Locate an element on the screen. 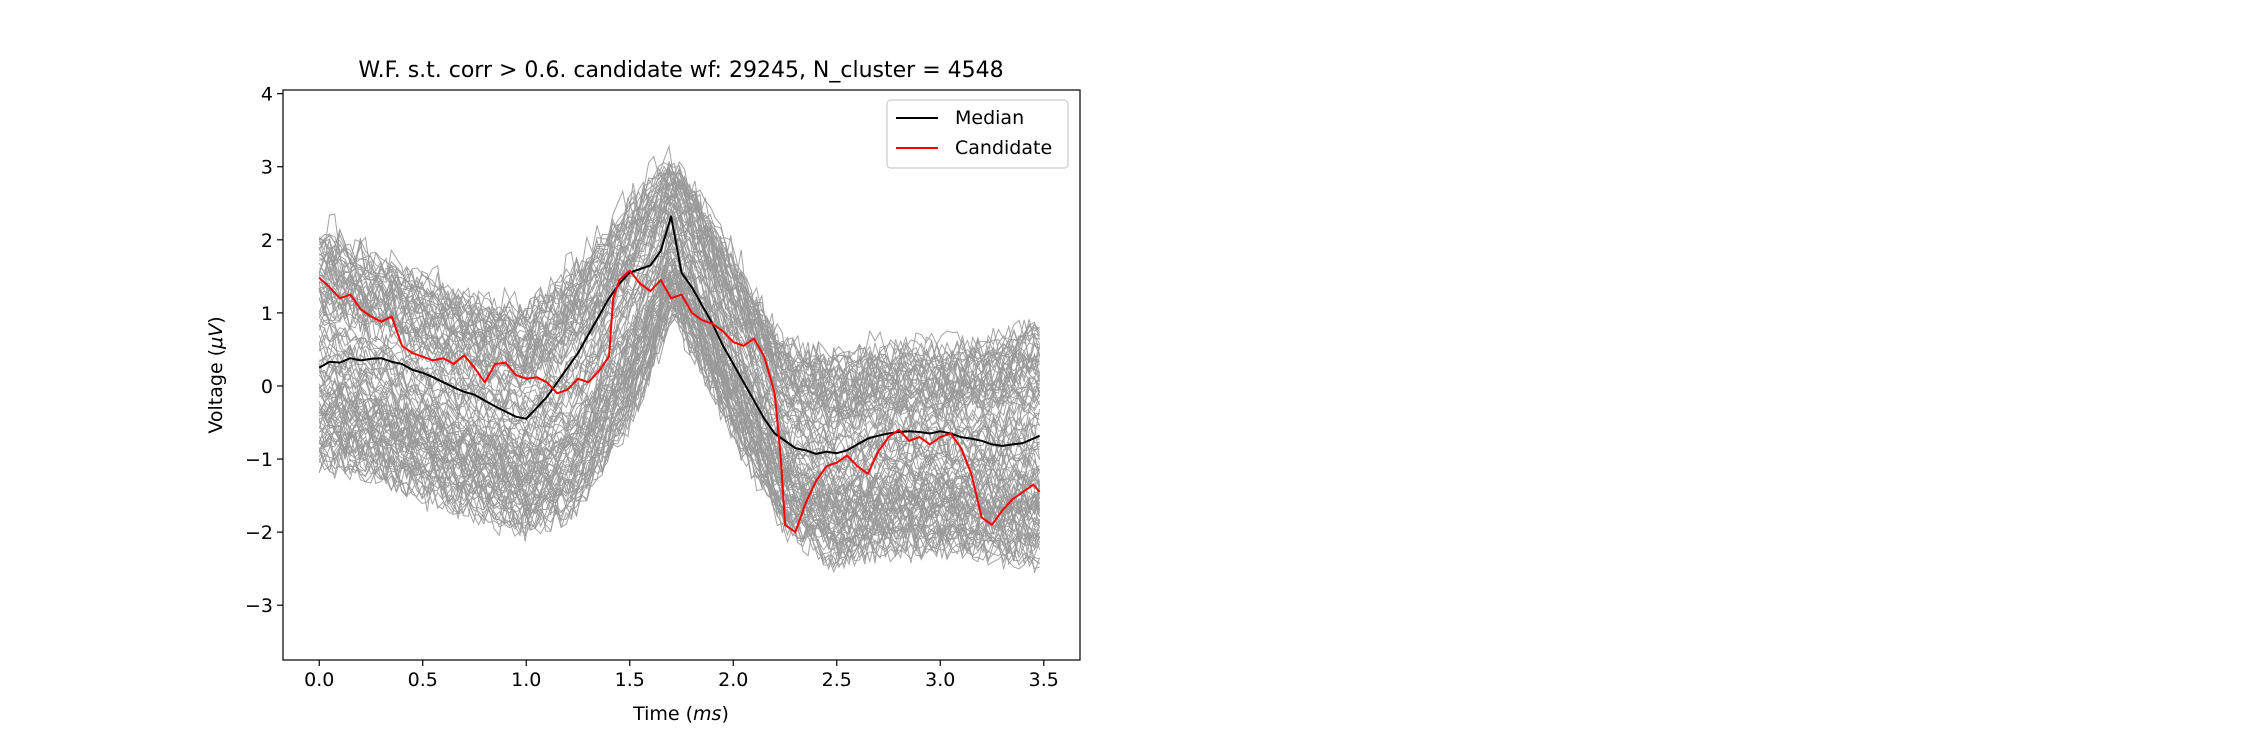 This screenshot has width=2250, height=750. y-axis-label: Voltage (μV) is located at coordinates (216, 374).